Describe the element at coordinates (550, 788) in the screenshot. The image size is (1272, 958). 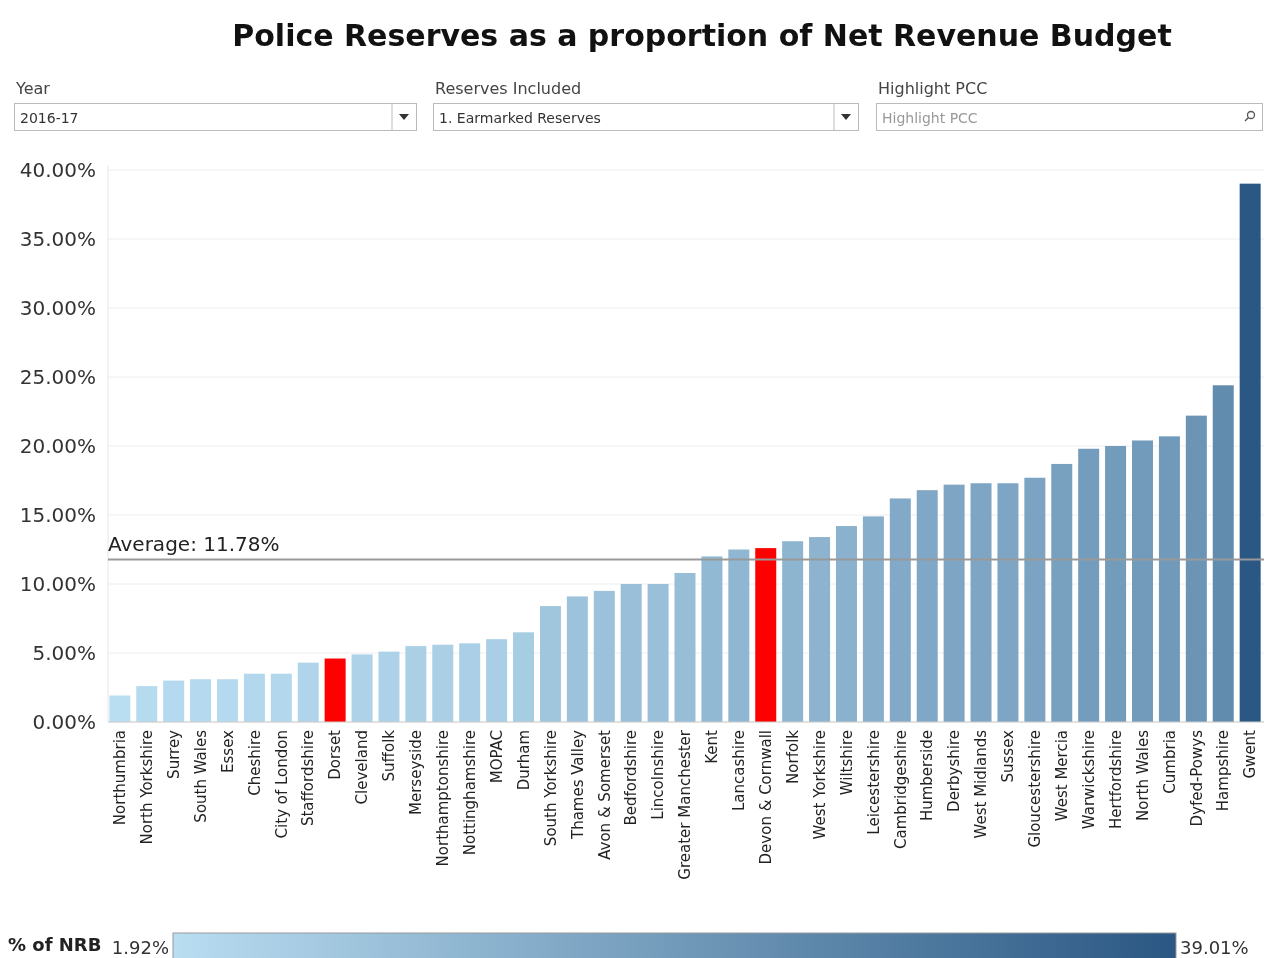
I see `x-tick-label: South Yorkshire` at that location.